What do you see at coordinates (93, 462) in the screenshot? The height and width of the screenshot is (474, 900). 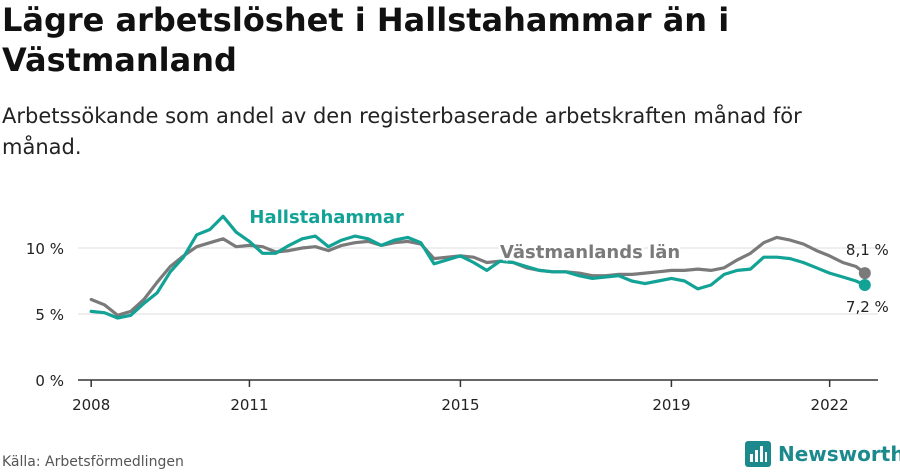 I see `source-note: Källa: Arbetsförmedlingen` at bounding box center [93, 462].